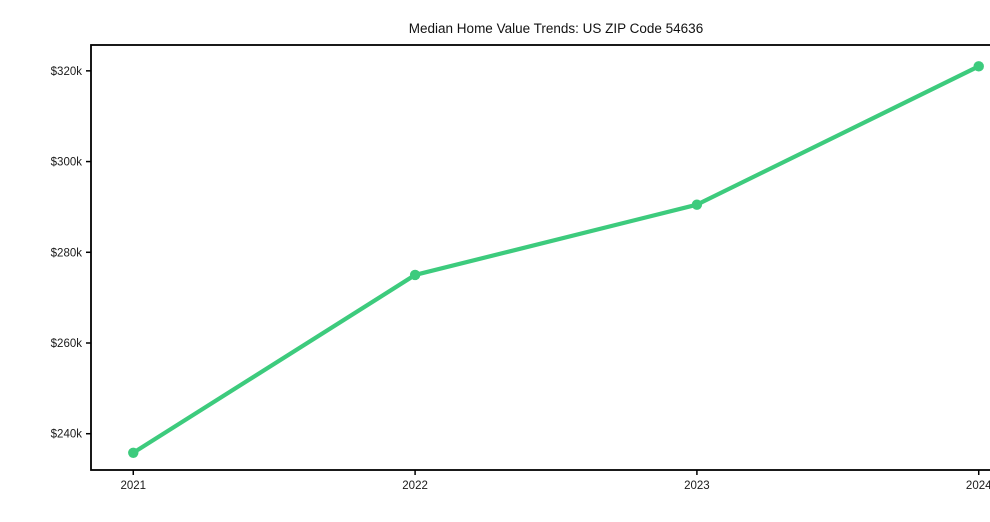 The width and height of the screenshot is (990, 522). What do you see at coordinates (67, 435) in the screenshot?
I see `y-tick-label: $240k` at bounding box center [67, 435].